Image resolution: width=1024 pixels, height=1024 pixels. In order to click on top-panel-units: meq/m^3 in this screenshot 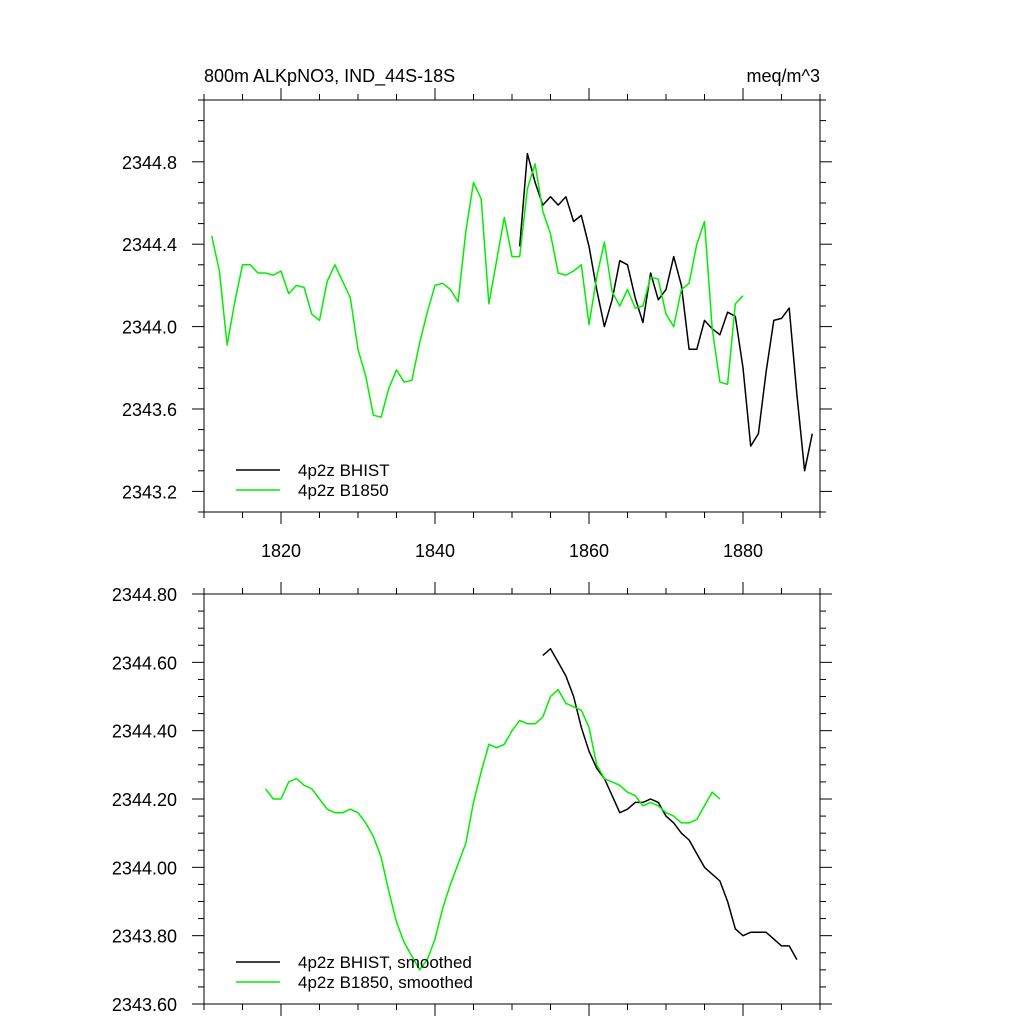, I will do `click(783, 76)`.